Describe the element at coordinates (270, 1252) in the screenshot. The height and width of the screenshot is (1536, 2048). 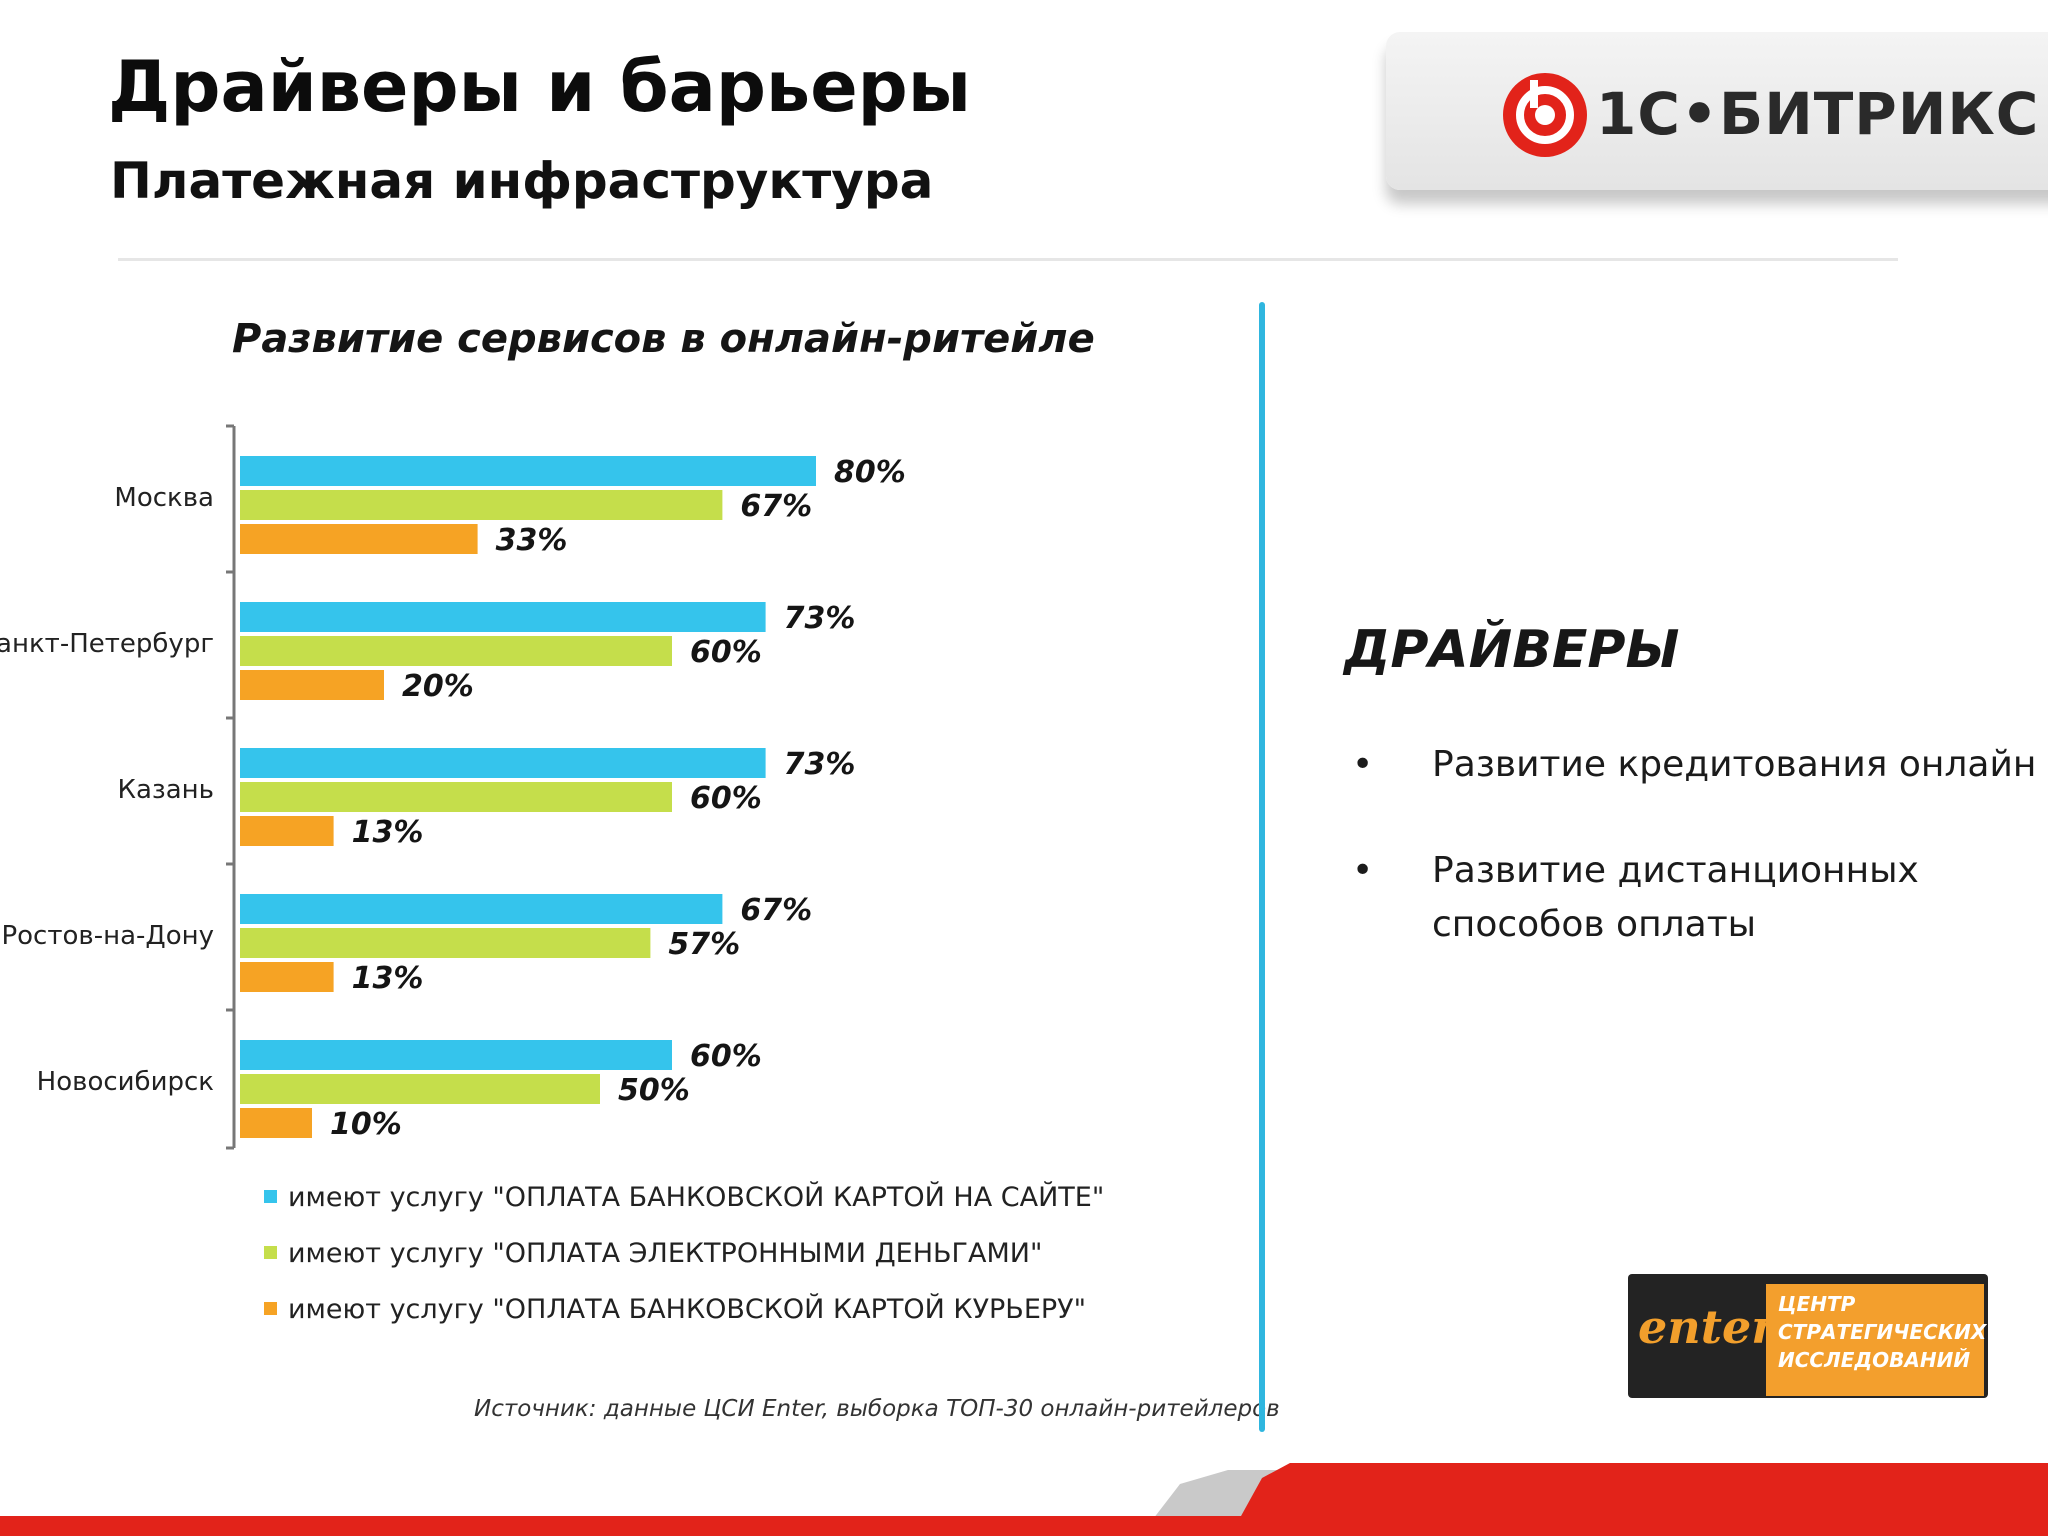
I see `legend-swatch-e-money` at that location.